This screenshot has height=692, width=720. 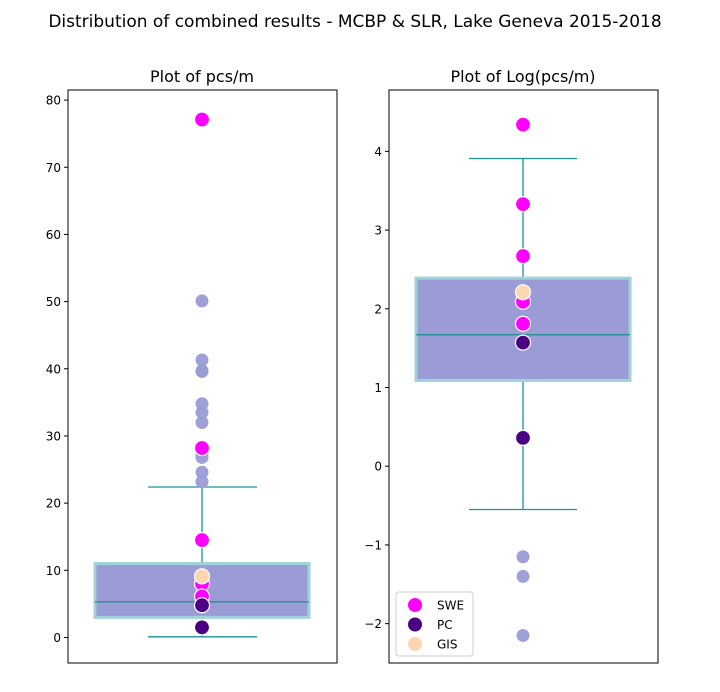 What do you see at coordinates (378, 309) in the screenshot?
I see `right-ytick-label: 2` at bounding box center [378, 309].